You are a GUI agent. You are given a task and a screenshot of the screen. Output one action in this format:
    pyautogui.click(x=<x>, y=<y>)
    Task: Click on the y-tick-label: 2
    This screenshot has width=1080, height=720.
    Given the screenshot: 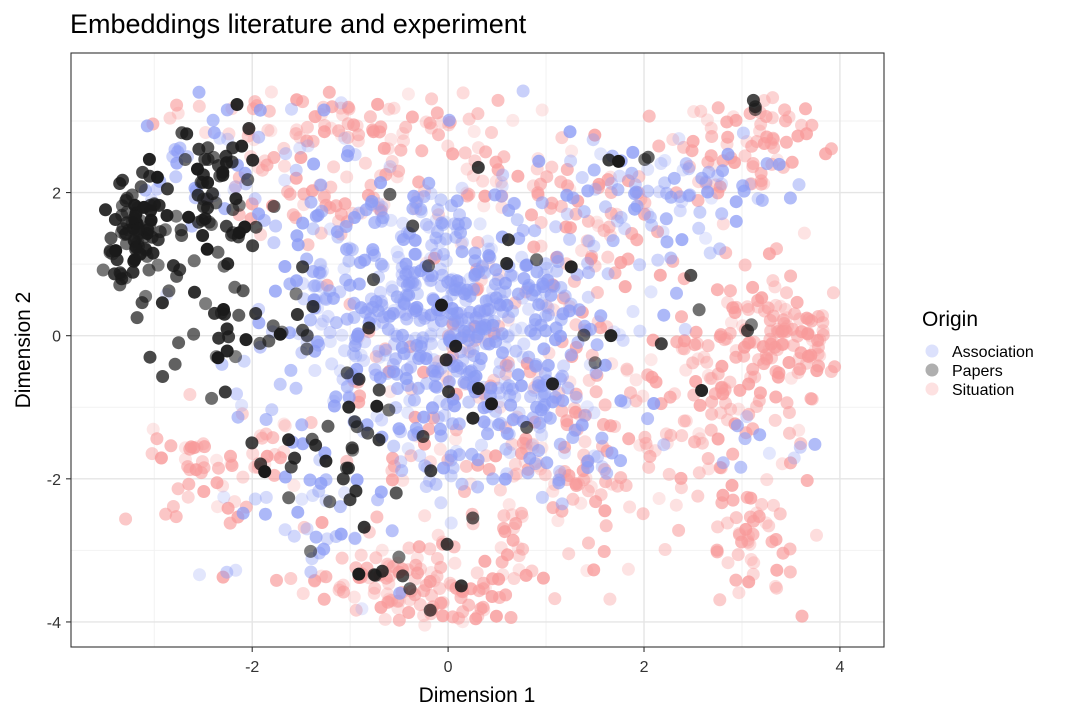 What is the action you would take?
    pyautogui.click(x=56, y=194)
    